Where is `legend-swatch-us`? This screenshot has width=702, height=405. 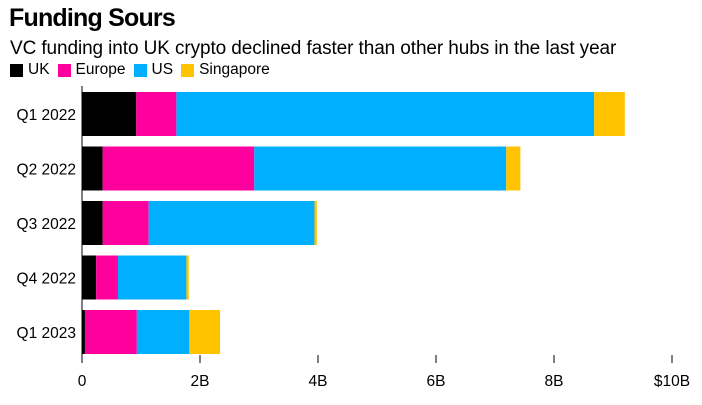
legend-swatch-us is located at coordinates (140, 70).